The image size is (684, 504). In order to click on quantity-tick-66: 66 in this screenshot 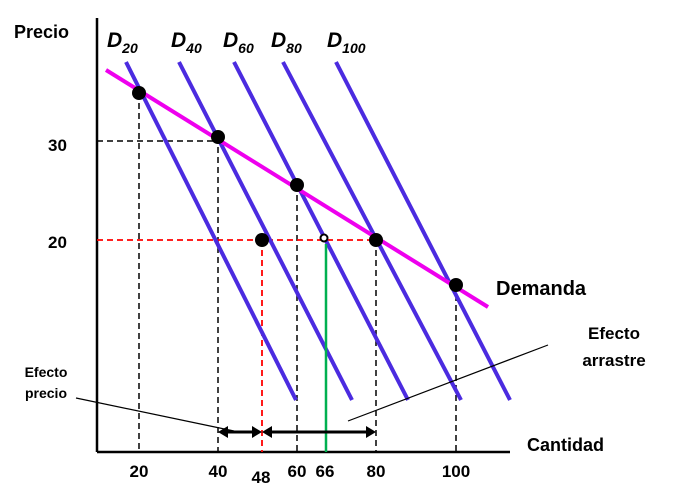, I will do `click(325, 471)`.